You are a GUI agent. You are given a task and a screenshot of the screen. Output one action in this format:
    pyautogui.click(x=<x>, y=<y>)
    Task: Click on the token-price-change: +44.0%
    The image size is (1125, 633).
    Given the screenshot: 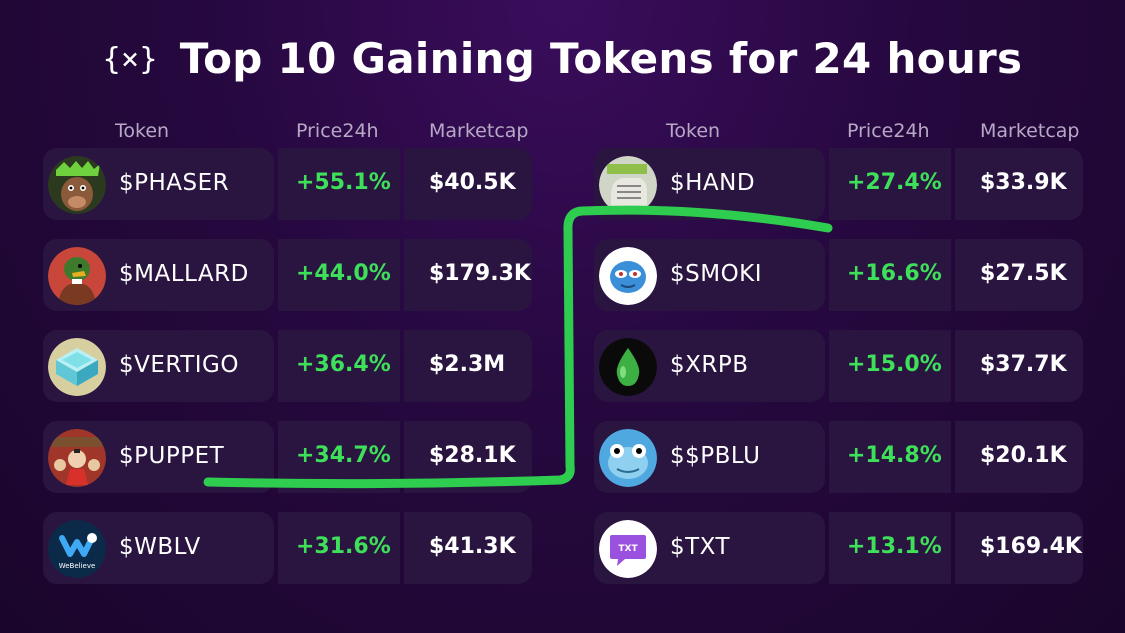 What is the action you would take?
    pyautogui.click(x=343, y=273)
    